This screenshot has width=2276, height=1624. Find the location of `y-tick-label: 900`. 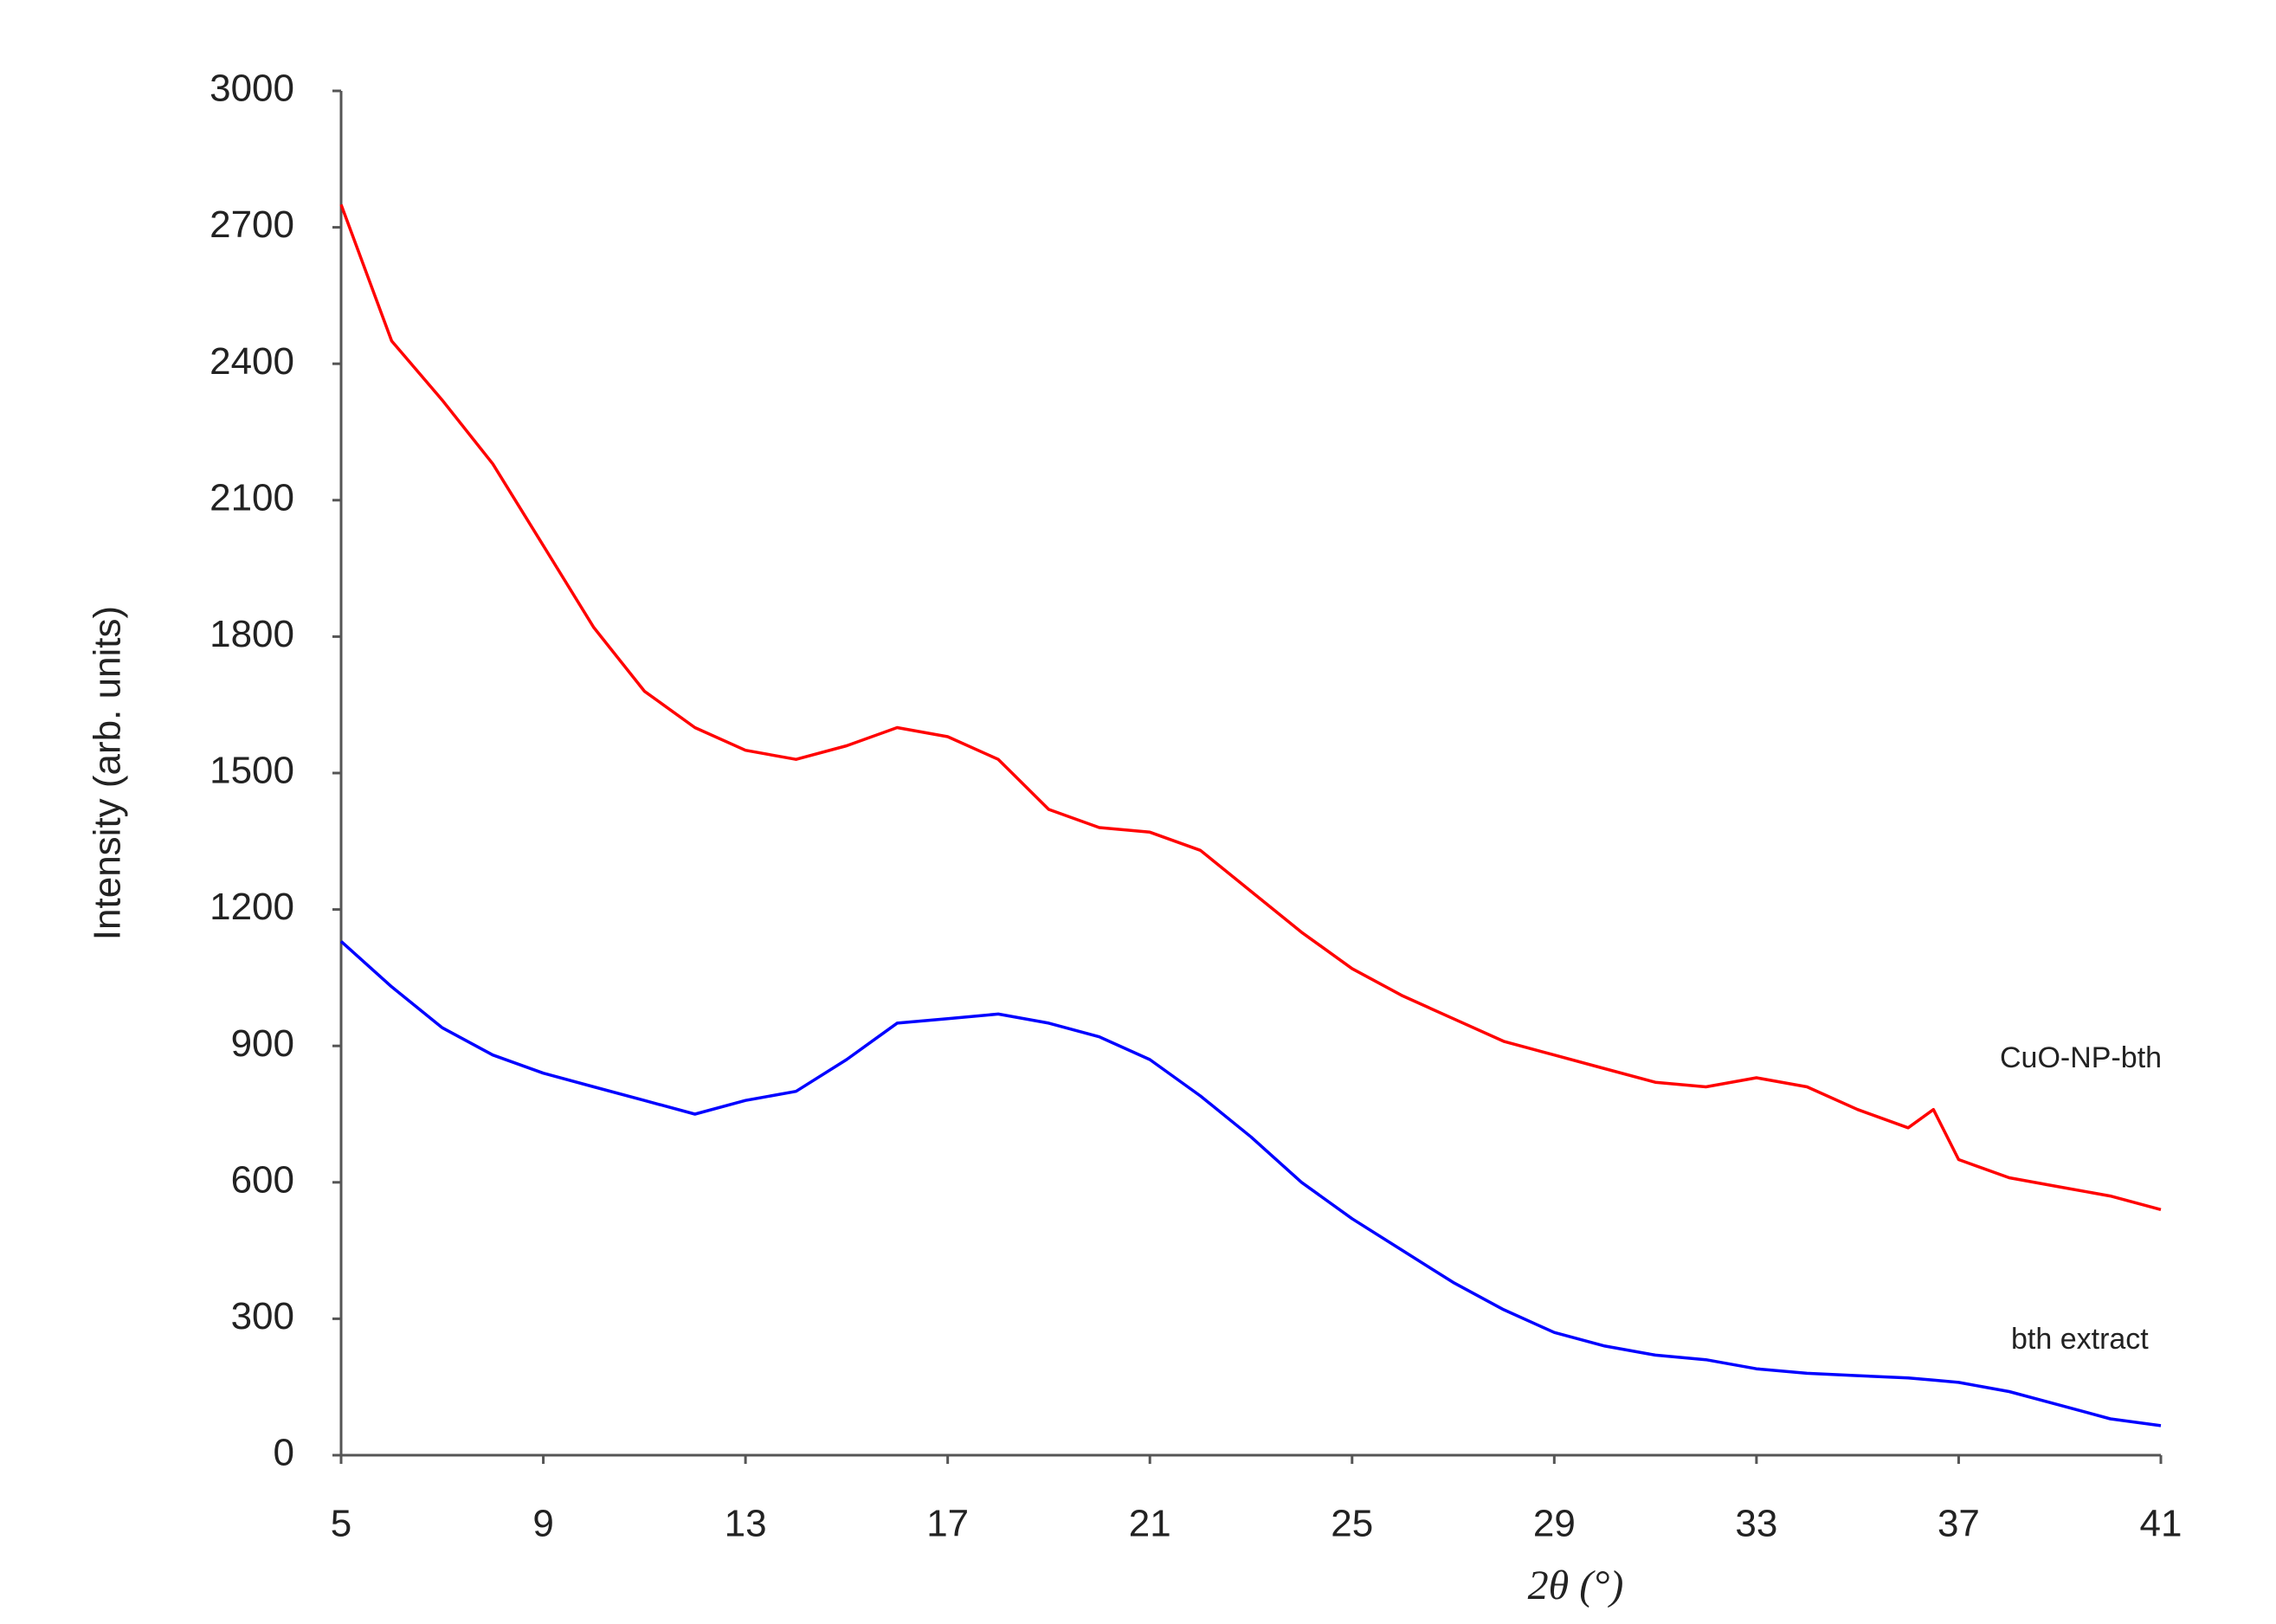

y-tick-label: 900 is located at coordinates (262, 1043).